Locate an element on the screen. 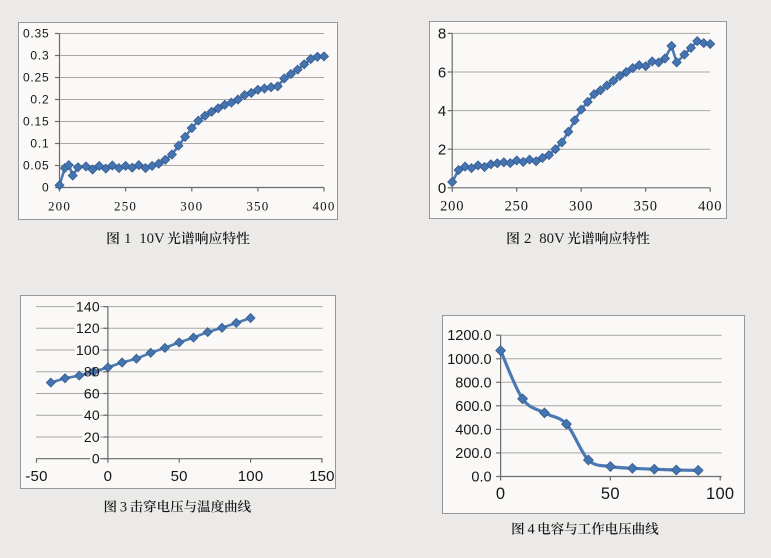 The height and width of the screenshot is (558, 771). svg-text: 120 is located at coordinates (88, 328).